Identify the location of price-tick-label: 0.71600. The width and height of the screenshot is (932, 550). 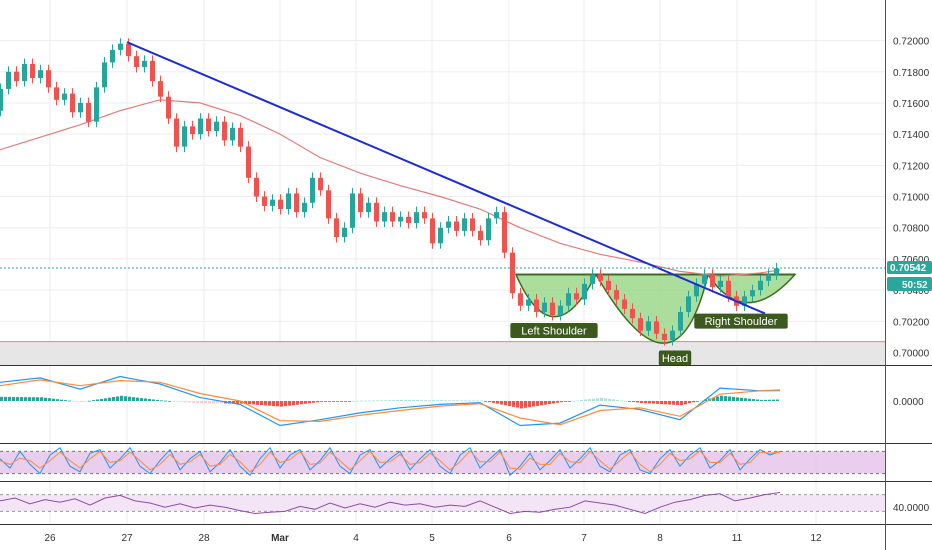
(911, 104).